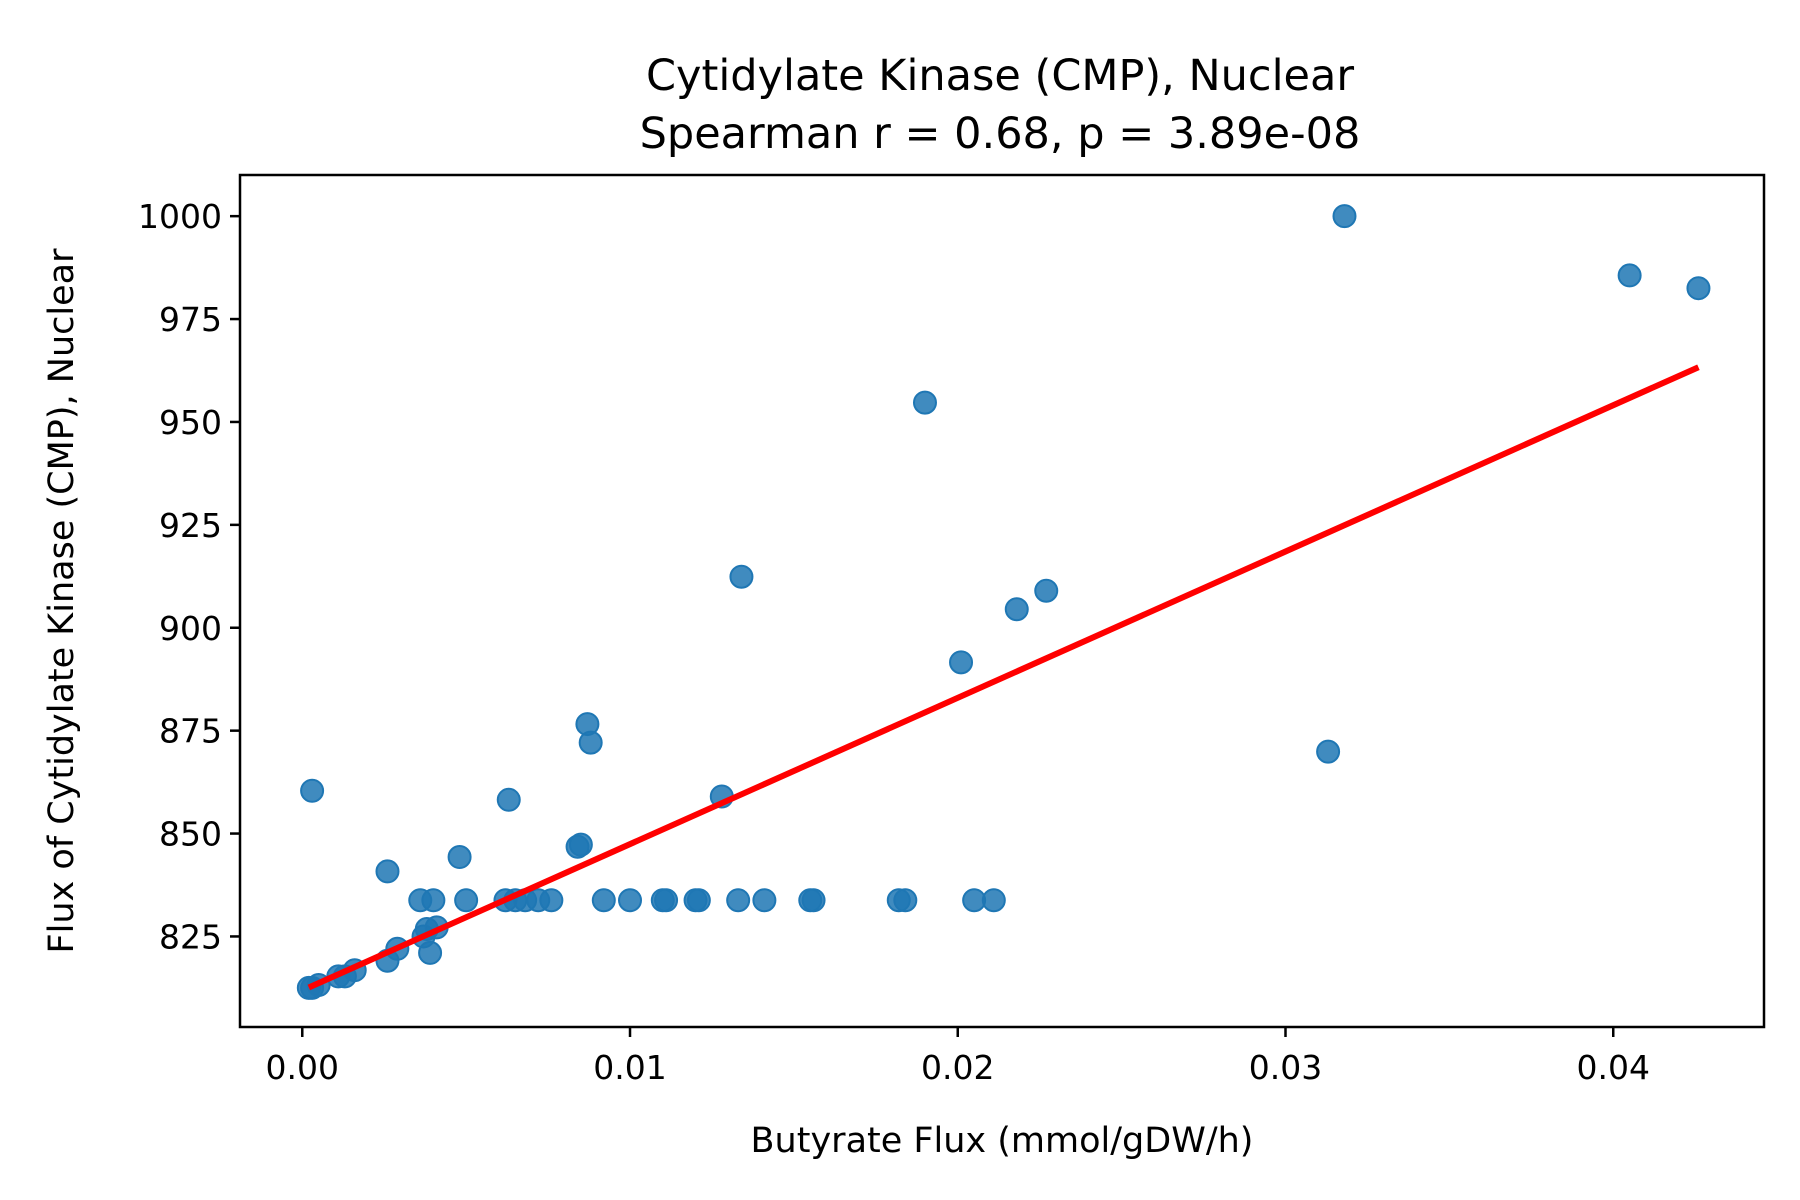 The image size is (1800, 1200). What do you see at coordinates (1000, 76) in the screenshot?
I see `chart-title: Cytidylate Kinase (CMP), Nuclear` at bounding box center [1000, 76].